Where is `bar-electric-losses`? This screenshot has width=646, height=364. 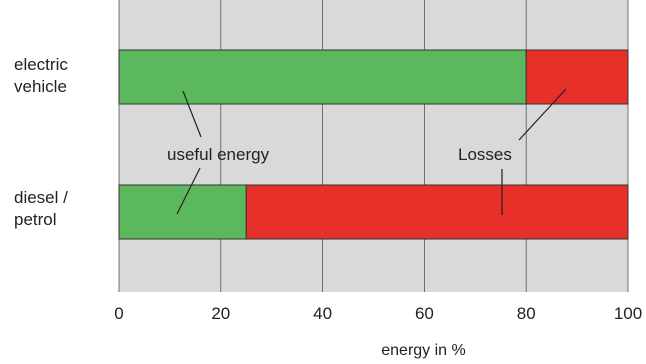
bar-electric-losses is located at coordinates (577, 77).